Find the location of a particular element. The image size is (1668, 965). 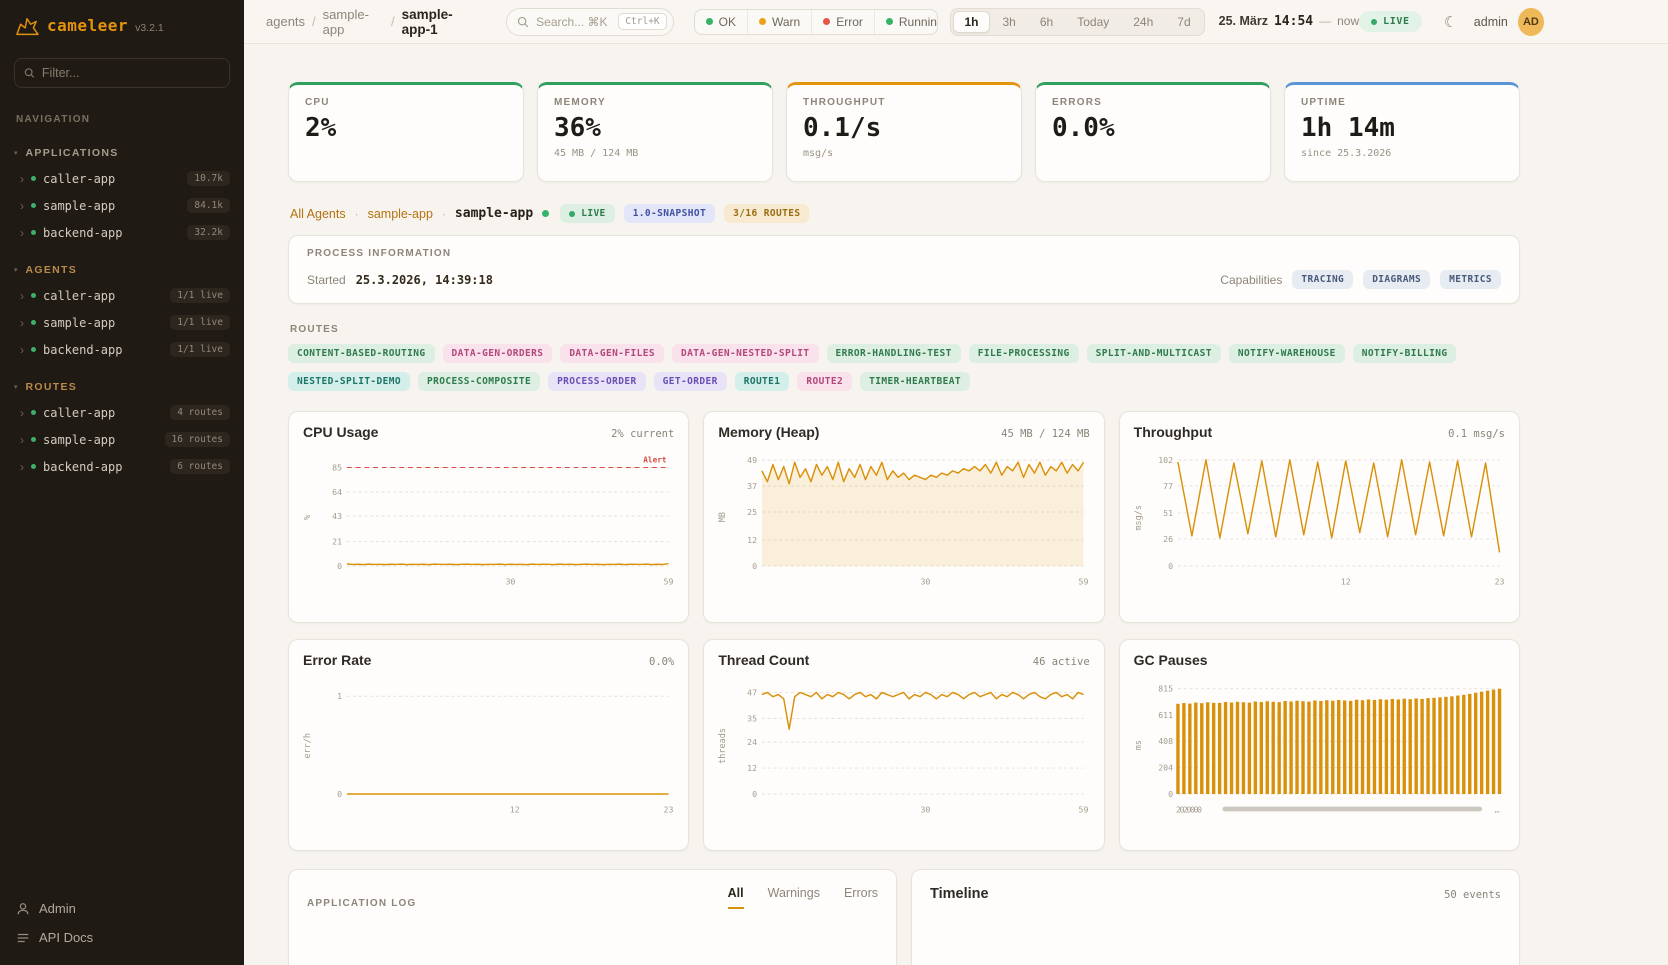

api-docs-link: API Docs is located at coordinates (122, 937).